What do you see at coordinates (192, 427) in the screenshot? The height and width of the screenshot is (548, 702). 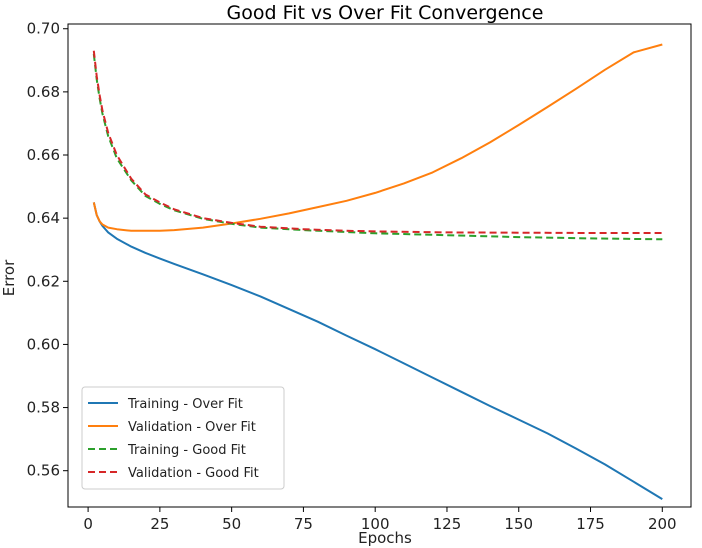 I see `legend-label: Validation - Over Fit` at bounding box center [192, 427].